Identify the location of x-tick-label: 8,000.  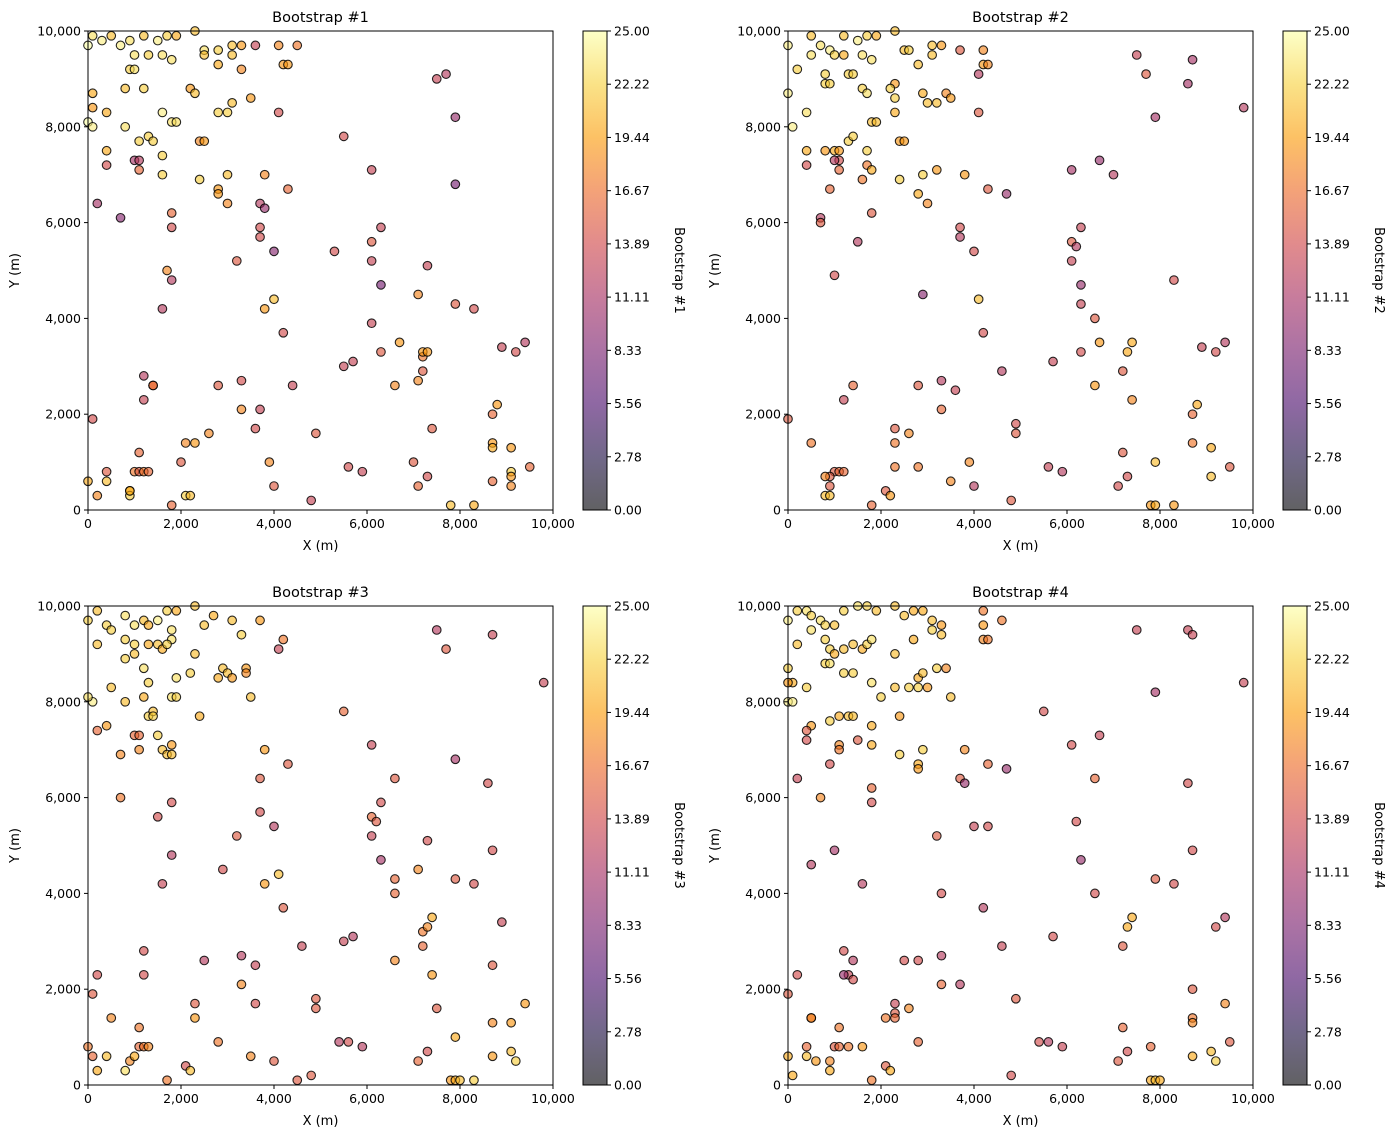
(460, 523).